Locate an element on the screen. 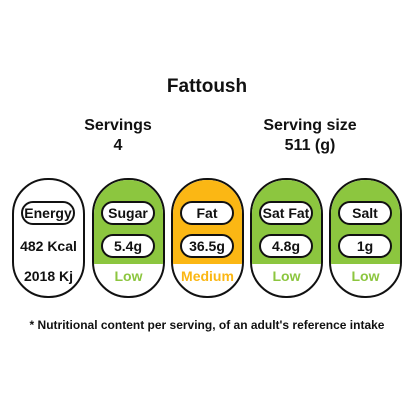 The width and height of the screenshot is (414, 414). serving-size-label: Serving size is located at coordinates (310, 125).